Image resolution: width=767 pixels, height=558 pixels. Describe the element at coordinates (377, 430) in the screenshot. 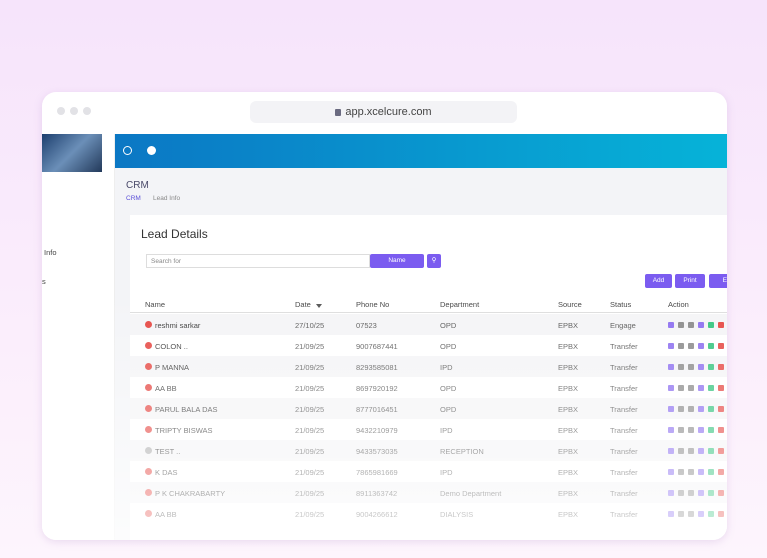

I see `cell: 9432210979` at that location.